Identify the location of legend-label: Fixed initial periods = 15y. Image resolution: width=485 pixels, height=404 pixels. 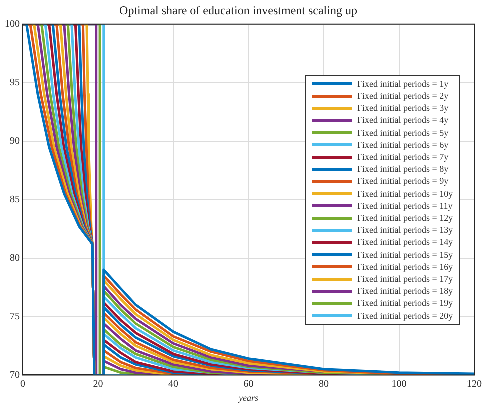
(406, 254).